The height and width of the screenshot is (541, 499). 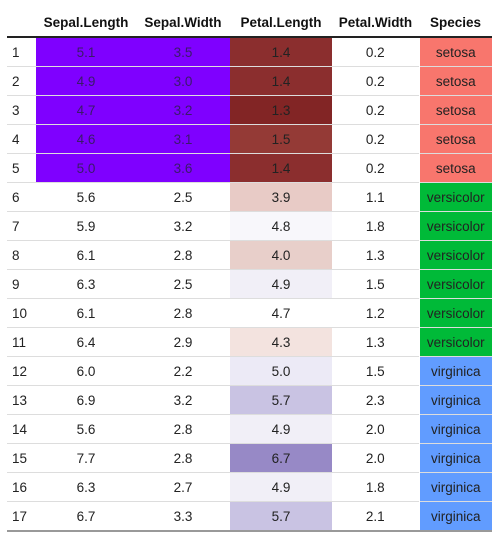 I want to click on cell-petal-width: 1.1, so click(x=375, y=197).